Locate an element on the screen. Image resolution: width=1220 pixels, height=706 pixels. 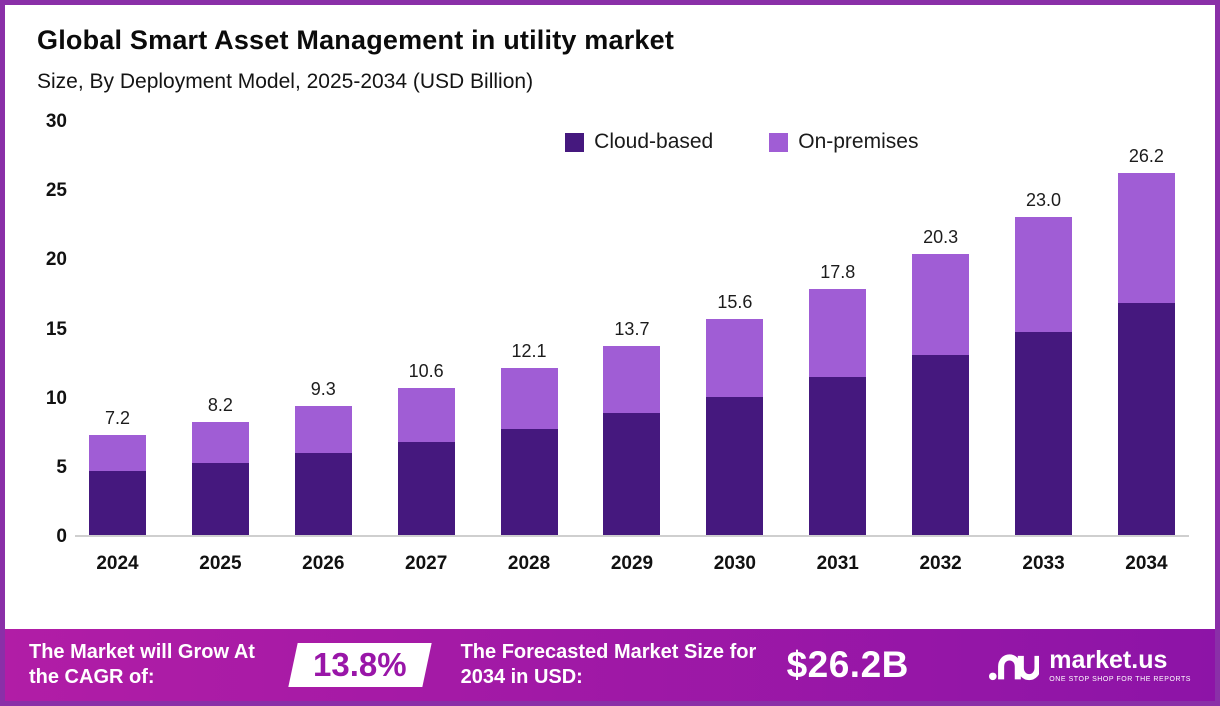
x-tick-label: 2028 is located at coordinates (529, 563).